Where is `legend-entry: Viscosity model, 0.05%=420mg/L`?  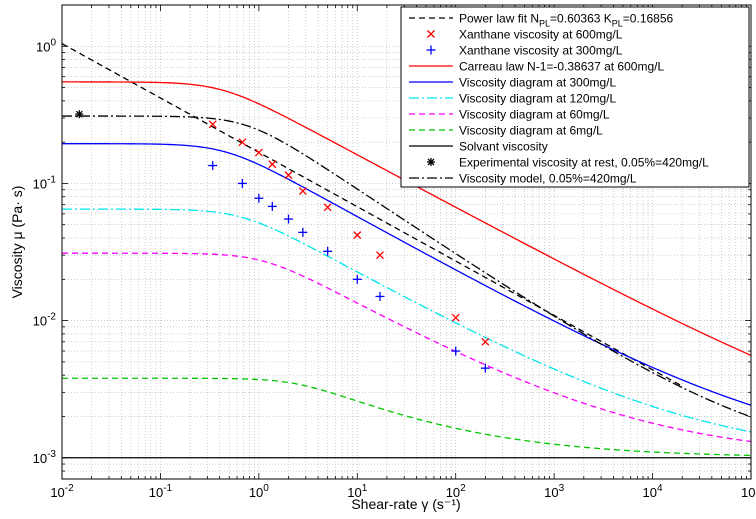 legend-entry: Viscosity model, 0.05%=420mg/L is located at coordinates (523, 179).